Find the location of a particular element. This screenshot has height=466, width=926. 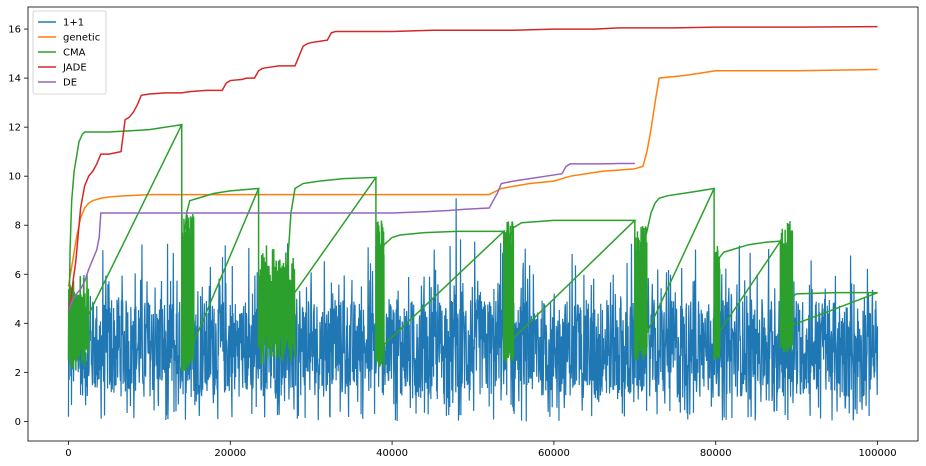

y-axis: 0 2 4 6 8 10 12 14 16 is located at coordinates (18, 226).